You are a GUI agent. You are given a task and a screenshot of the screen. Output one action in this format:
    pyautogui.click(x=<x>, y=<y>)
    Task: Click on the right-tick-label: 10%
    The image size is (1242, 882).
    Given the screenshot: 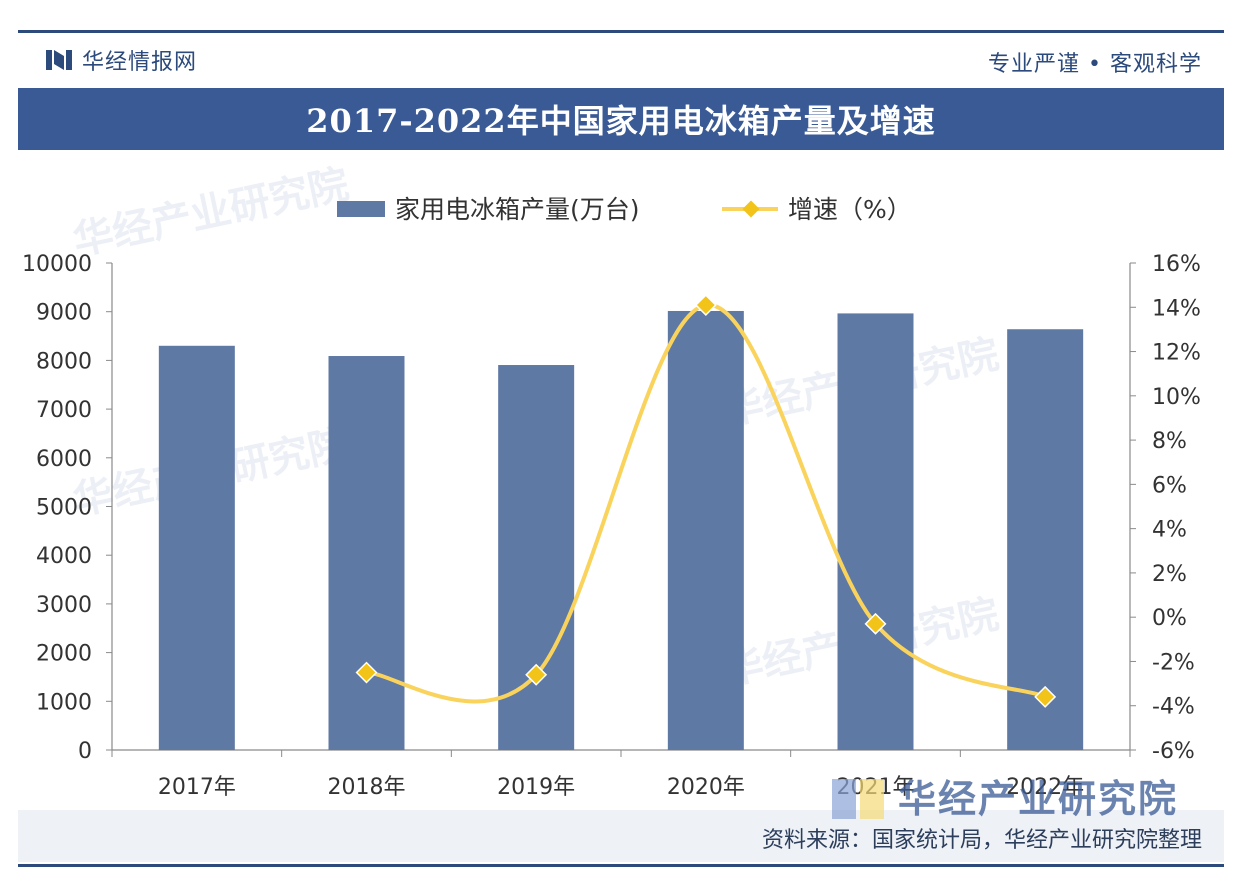 What is the action you would take?
    pyautogui.click(x=1176, y=397)
    